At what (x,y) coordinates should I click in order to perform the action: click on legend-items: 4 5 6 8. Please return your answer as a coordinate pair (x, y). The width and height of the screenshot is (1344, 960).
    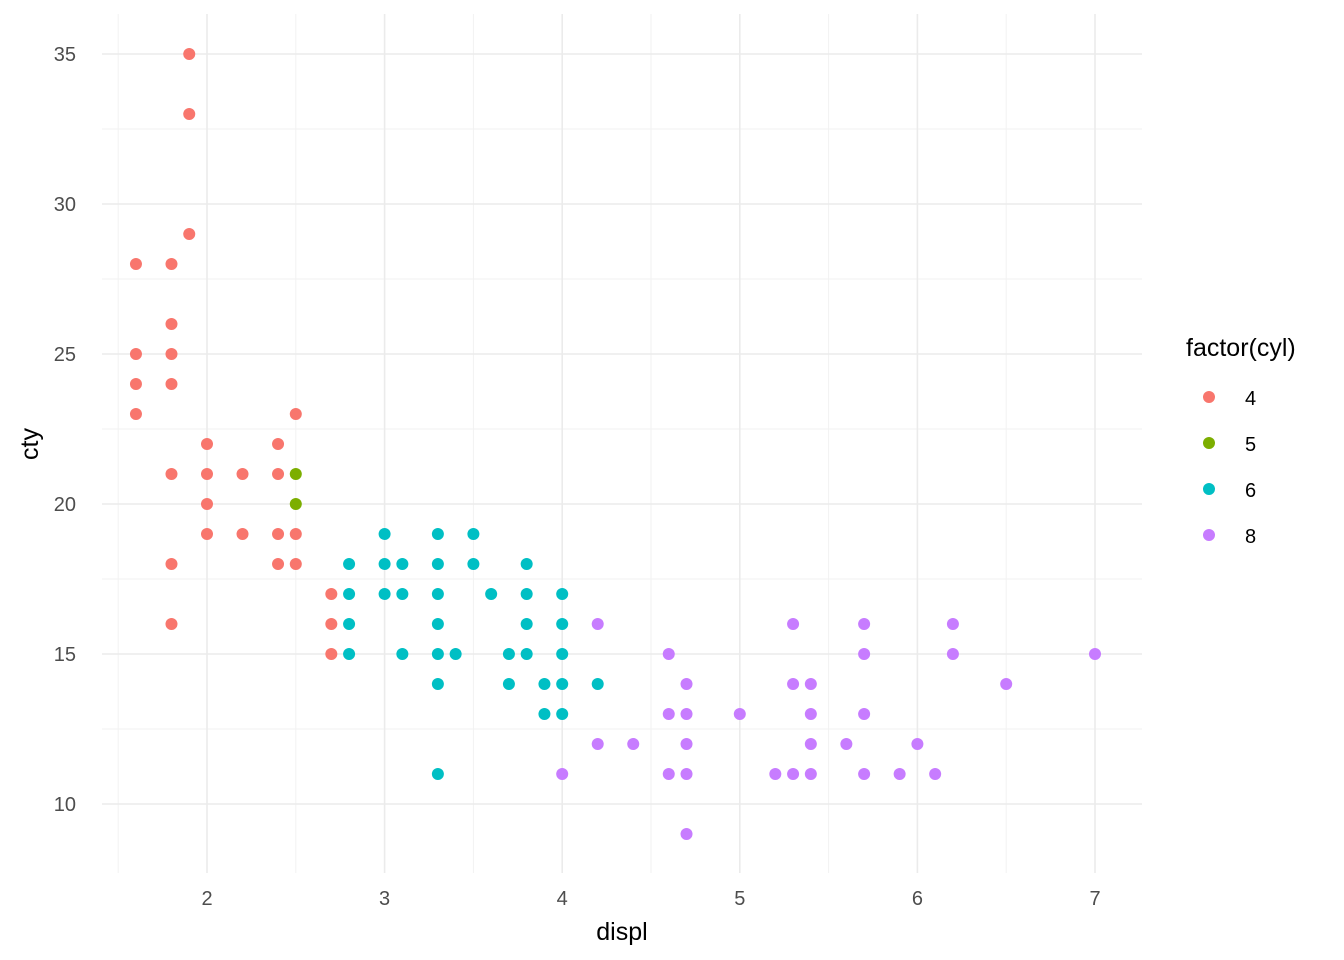
    Looking at the image, I should click on (1229, 468).